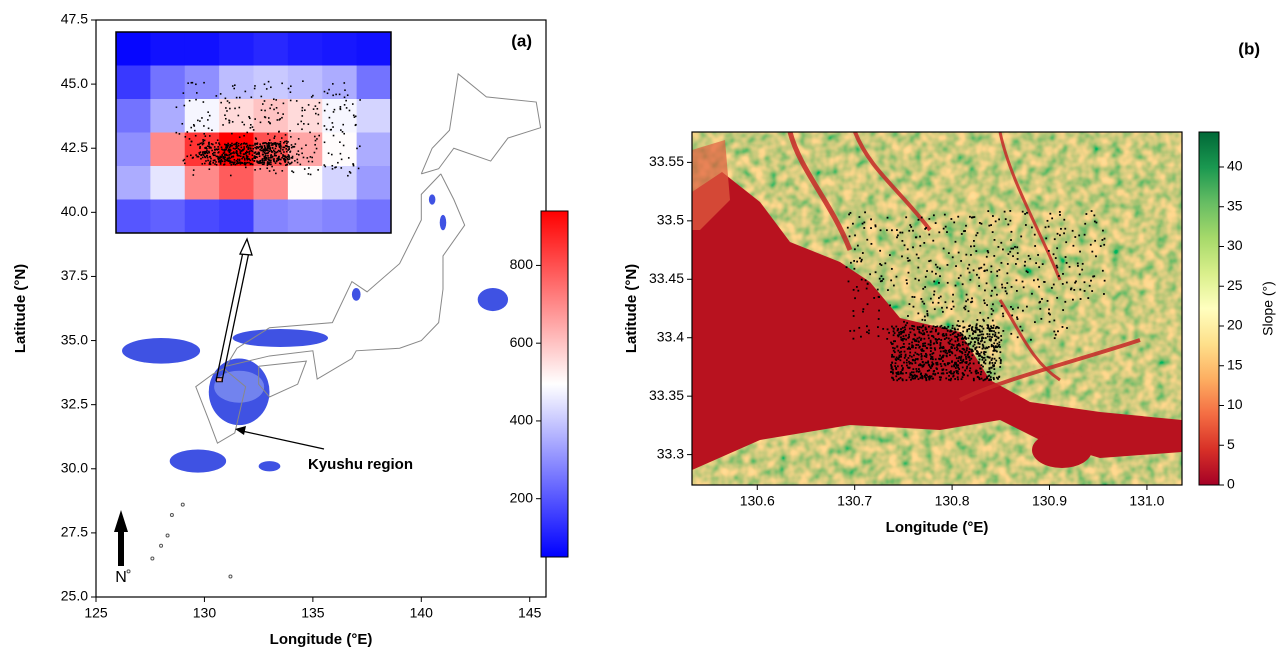 The width and height of the screenshot is (1279, 663). I want to click on colorbar-tick-label: 40, so click(1235, 166).